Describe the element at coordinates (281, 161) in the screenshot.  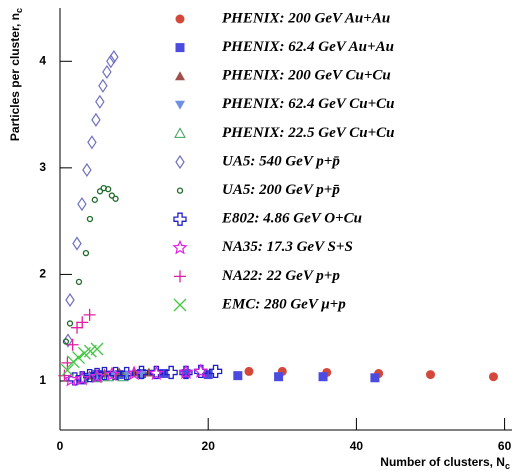
I see `legend-label: UA5: 540 GeV p+p̄` at that location.